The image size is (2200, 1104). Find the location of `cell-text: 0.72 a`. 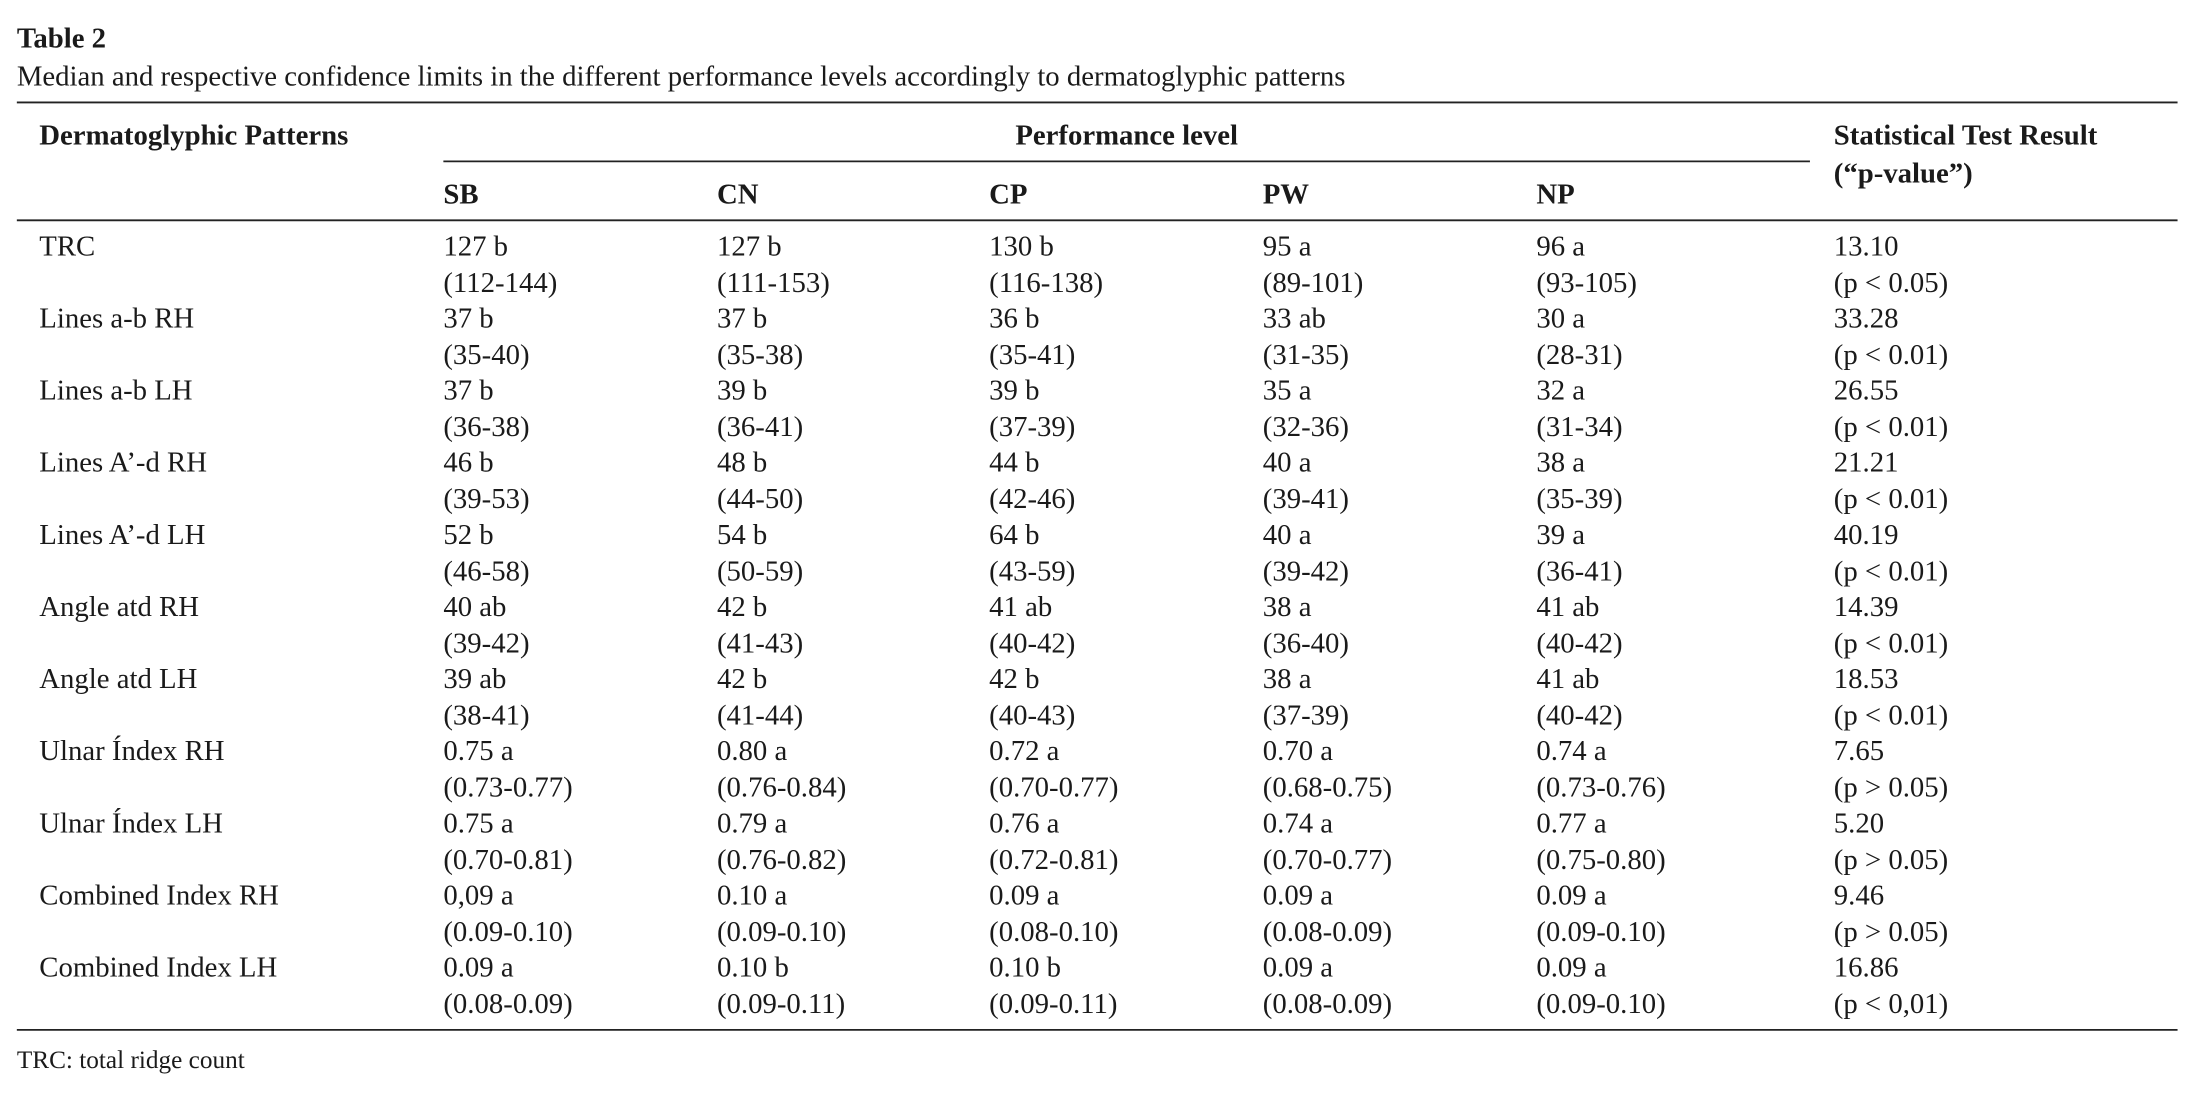

cell-text: 0.72 a is located at coordinates (1024, 751).